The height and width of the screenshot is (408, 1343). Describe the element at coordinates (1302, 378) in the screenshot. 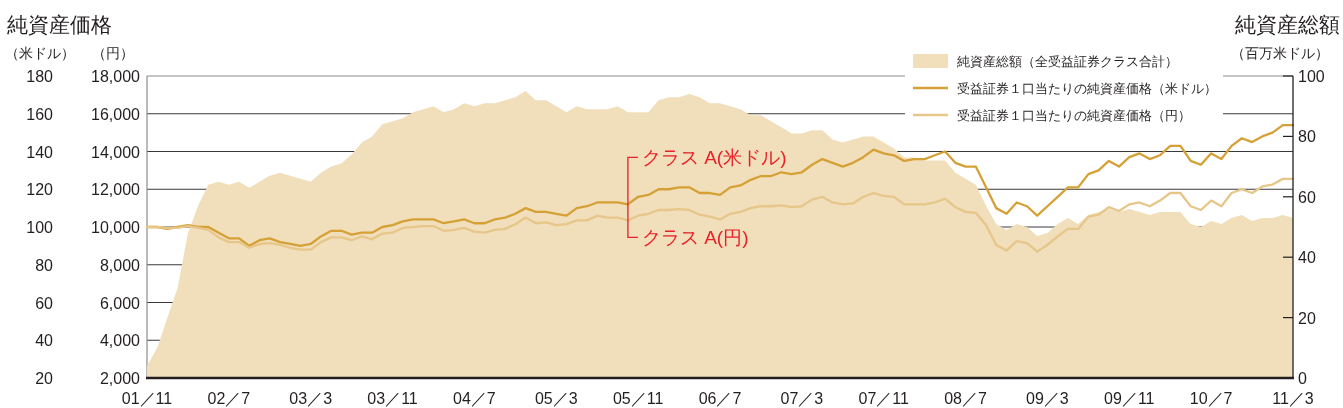

I see `y3-tick-label: 0` at that location.